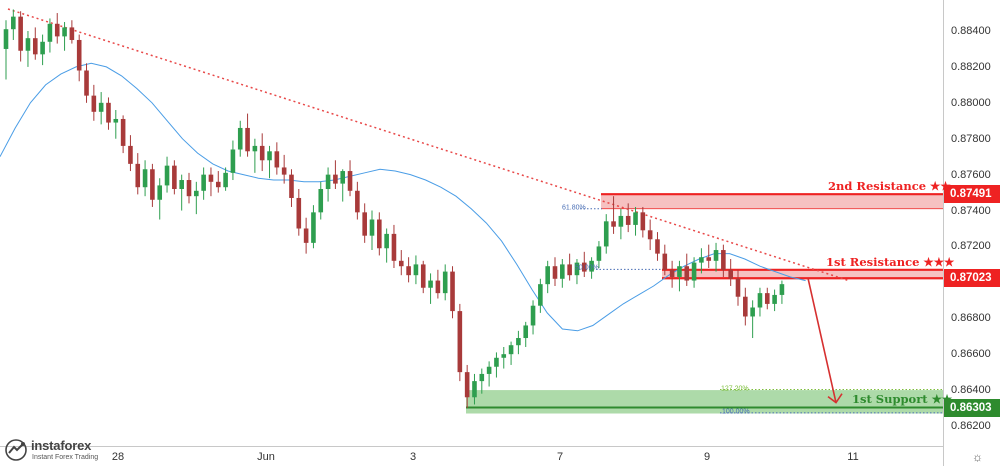  Describe the element at coordinates (971, 246) in the screenshot. I see `price-tick-label: 0.87200` at that location.